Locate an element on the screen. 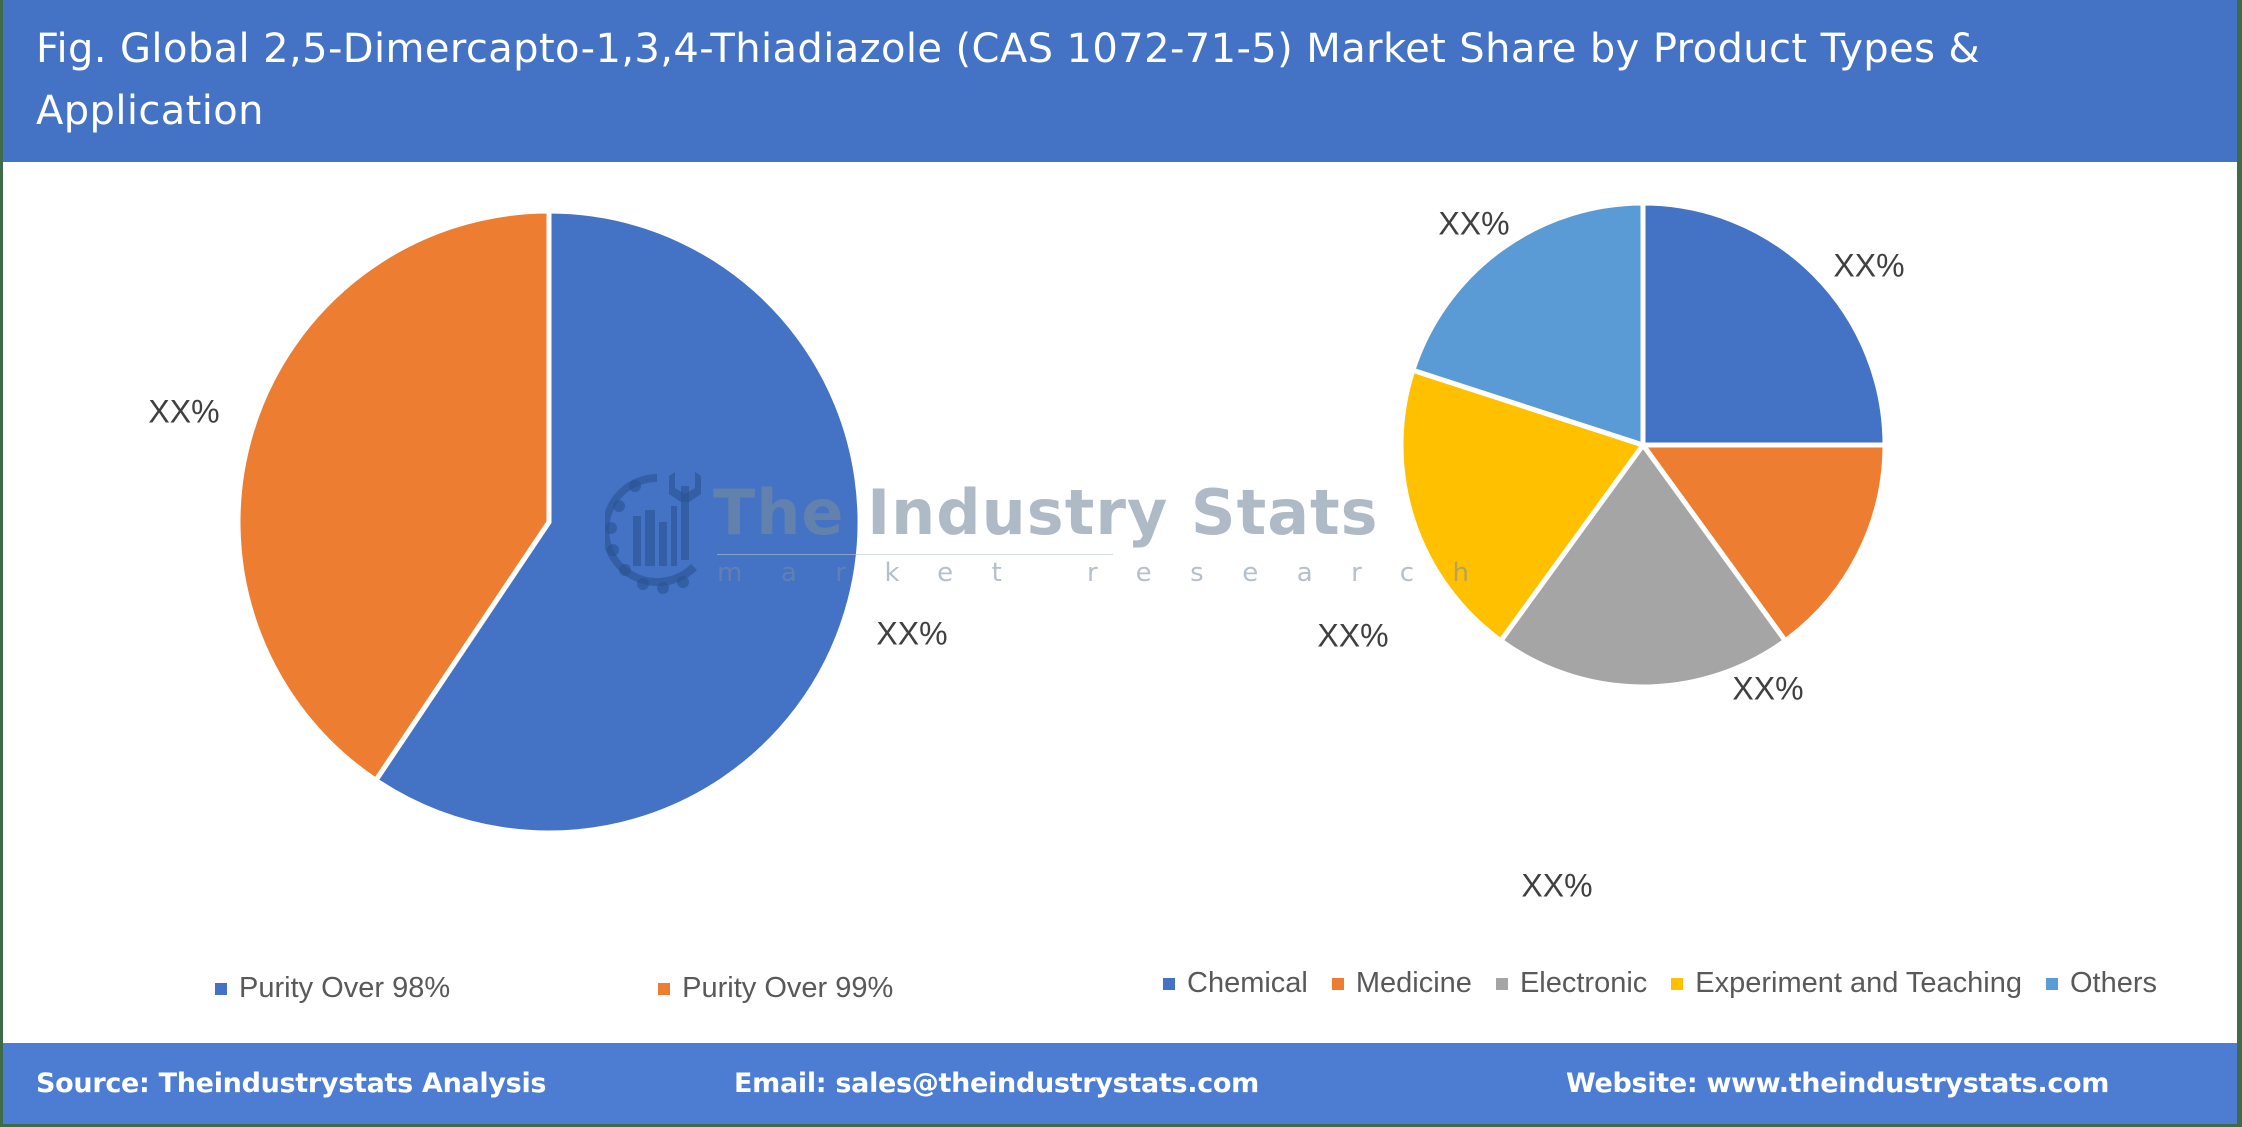  legend-item-medicine: Medicine is located at coordinates (1401, 983).